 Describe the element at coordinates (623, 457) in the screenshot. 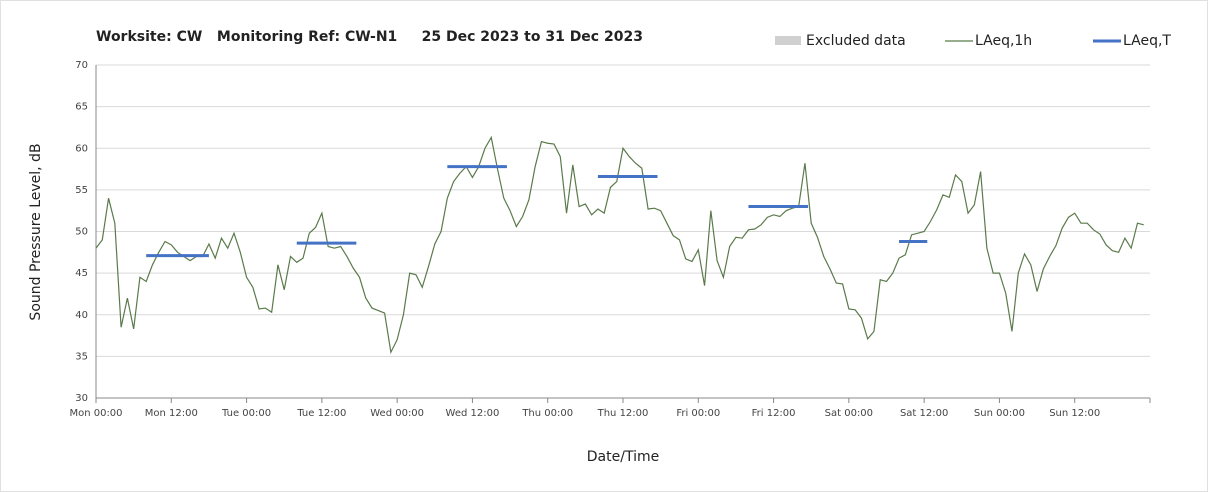

I see `x-axis-label: Date/Time` at that location.